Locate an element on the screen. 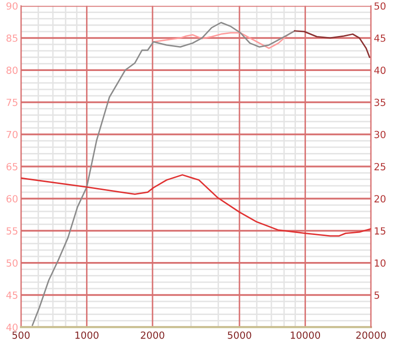 The image size is (400, 344). y2-tick-label: 20 is located at coordinates (380, 198).